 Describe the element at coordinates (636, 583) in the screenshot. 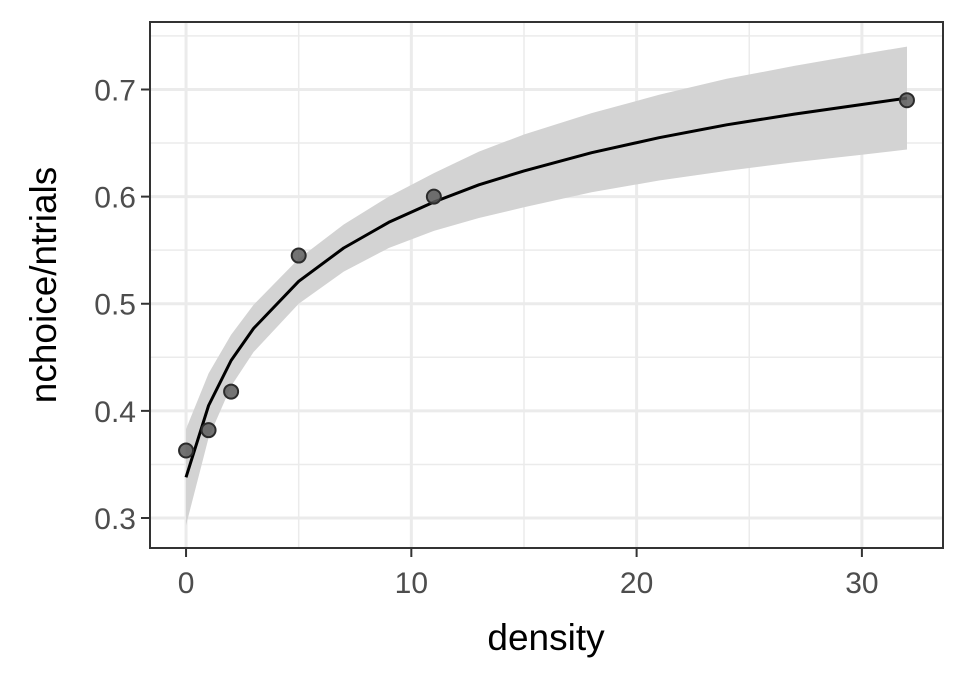

I see `x-tick-label-2: 20` at that location.